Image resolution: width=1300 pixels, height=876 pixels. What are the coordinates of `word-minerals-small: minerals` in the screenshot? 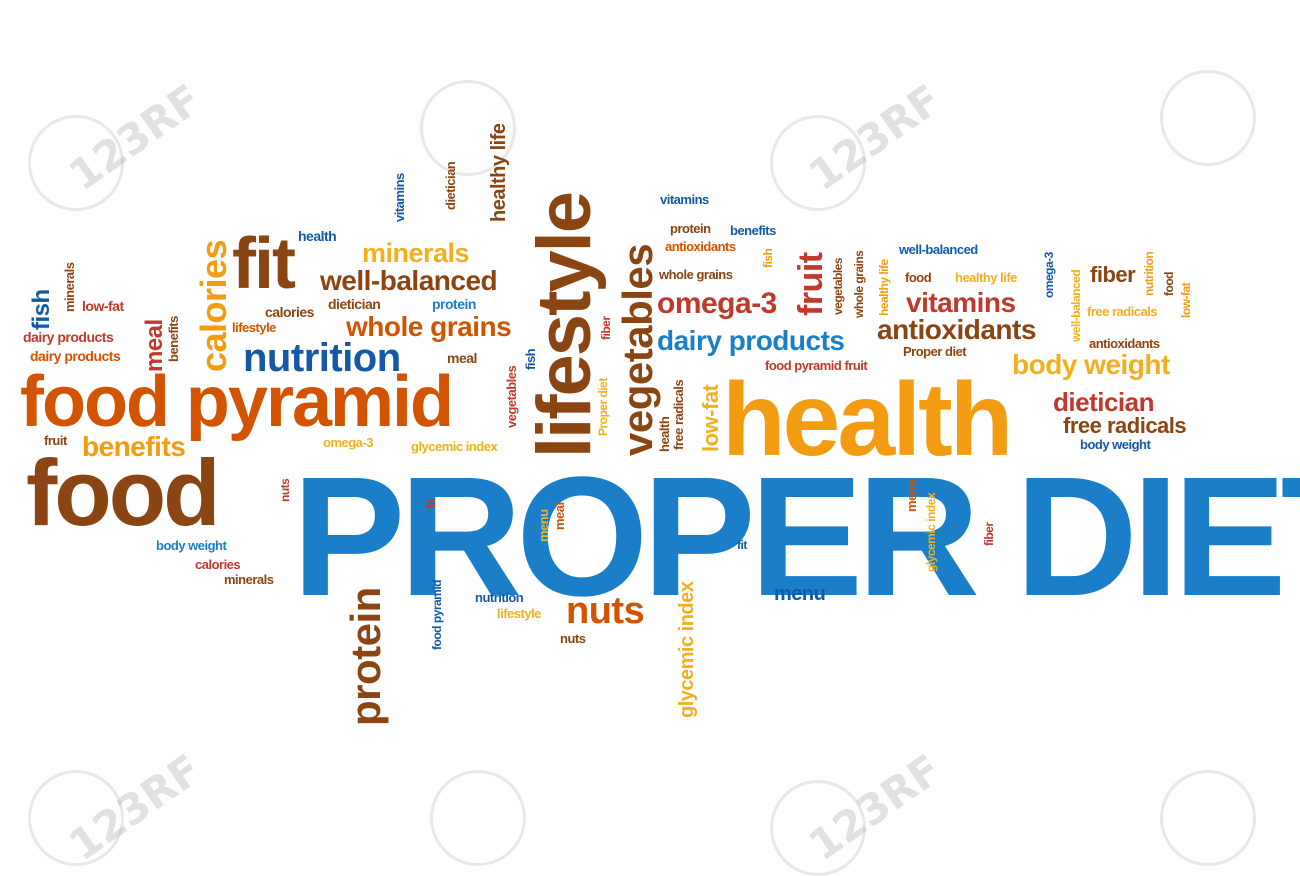 It's located at (69, 287).